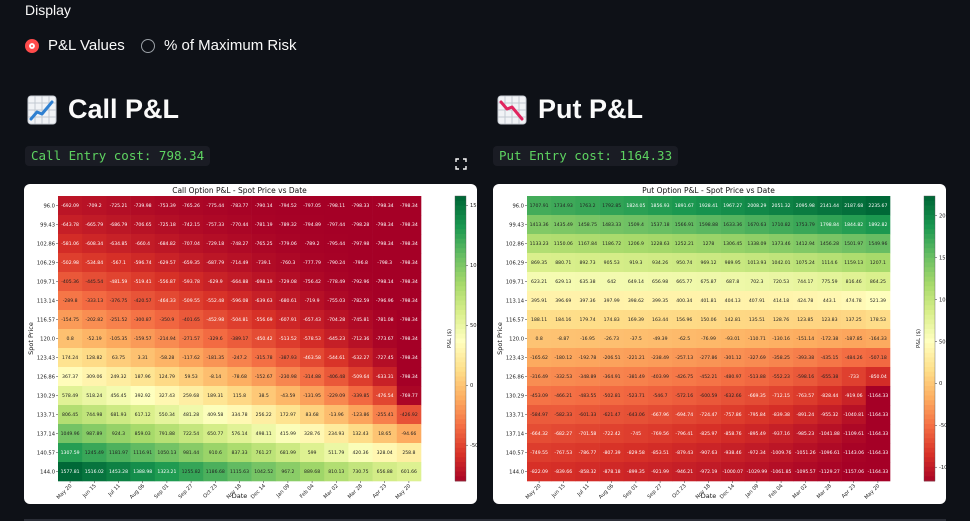 The height and width of the screenshot is (521, 970). What do you see at coordinates (805, 415) in the screenshot?
I see `put-cell-label: -891.24` at bounding box center [805, 415].